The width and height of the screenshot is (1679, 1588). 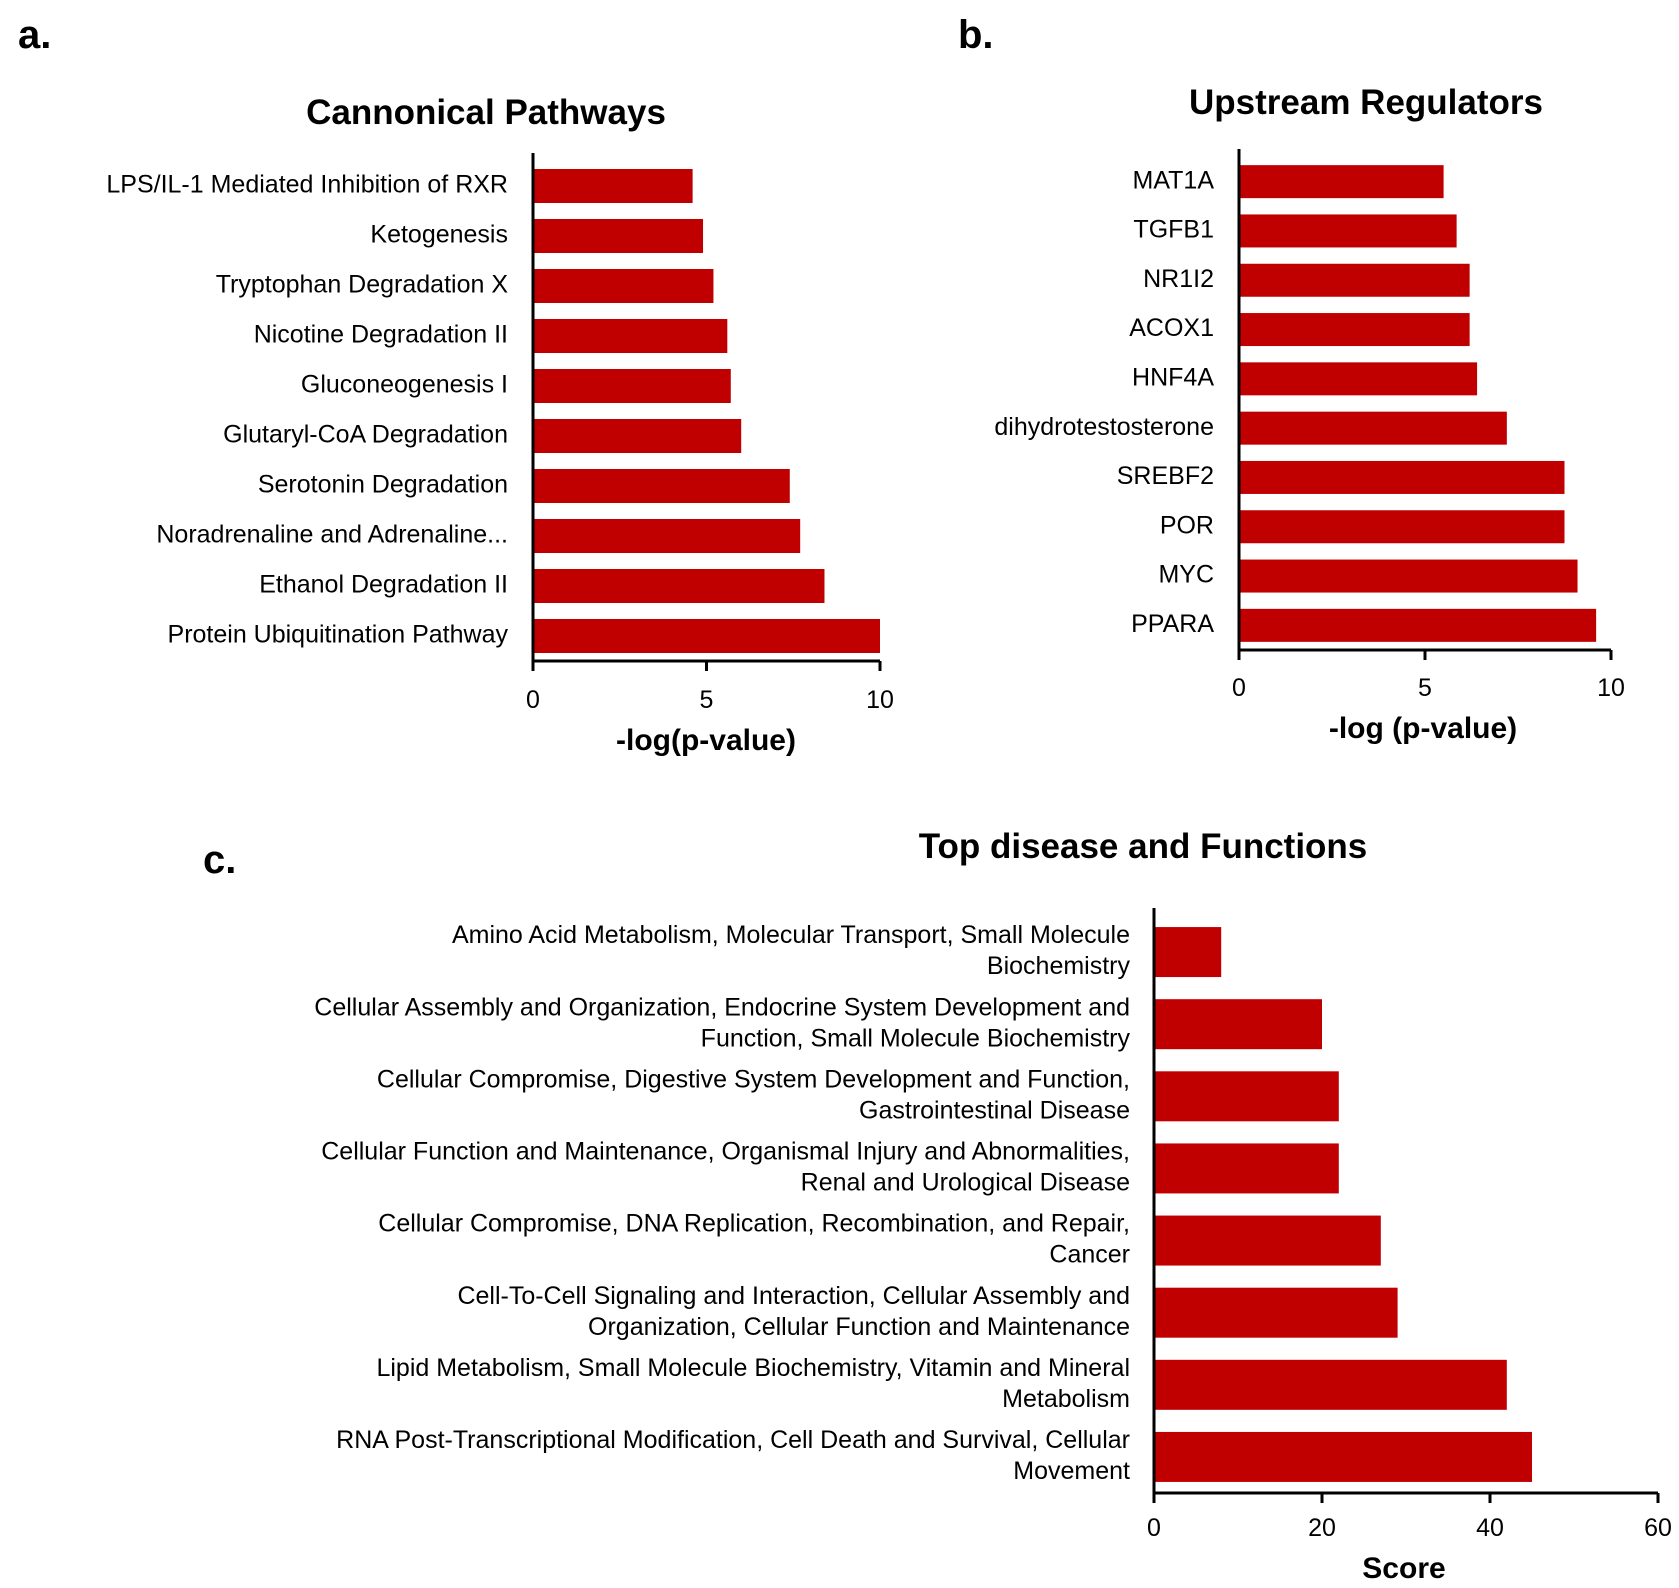 What do you see at coordinates (439, 235) in the screenshot?
I see `category-label: Ketogenesis` at bounding box center [439, 235].